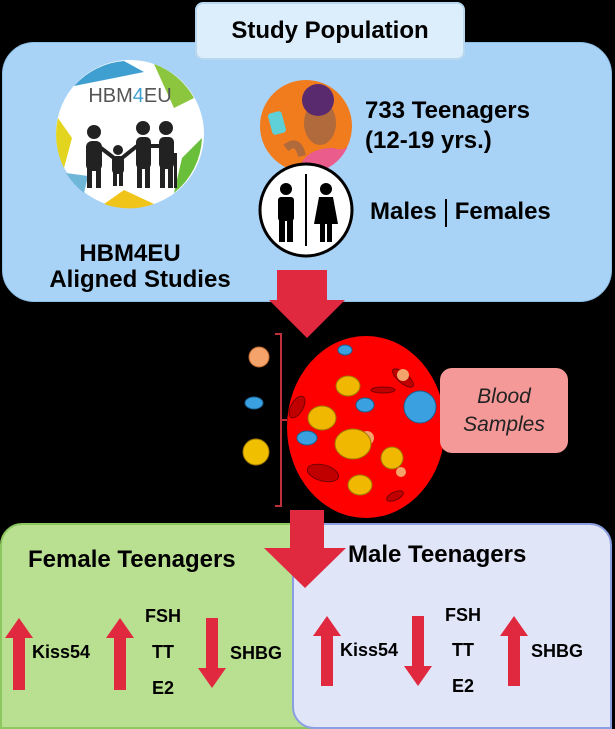 The width and height of the screenshot is (615, 729). What do you see at coordinates (259, 357) in the screenshot?
I see `platelet-icon` at bounding box center [259, 357].